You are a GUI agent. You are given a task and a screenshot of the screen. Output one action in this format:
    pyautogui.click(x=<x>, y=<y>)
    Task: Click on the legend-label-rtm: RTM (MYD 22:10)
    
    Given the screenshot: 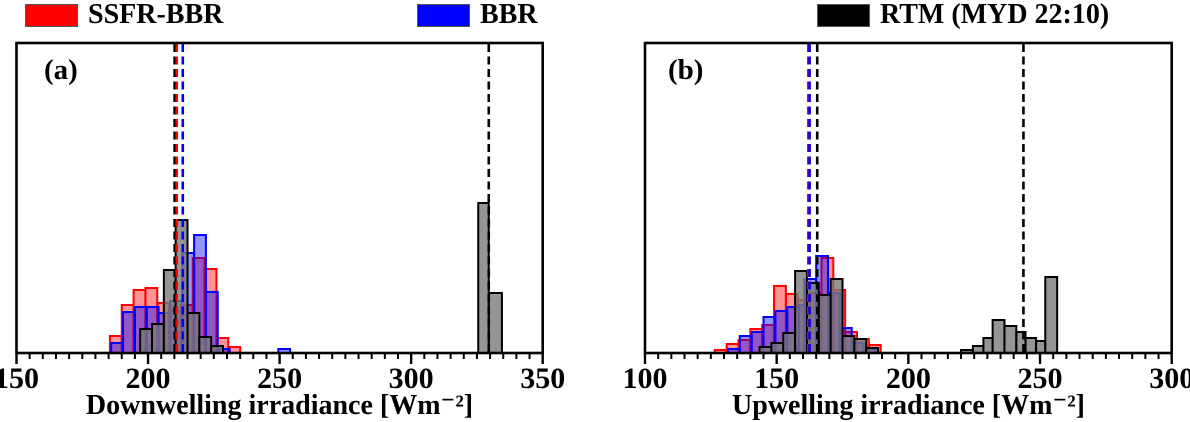 What is the action you would take?
    pyautogui.click(x=995, y=15)
    